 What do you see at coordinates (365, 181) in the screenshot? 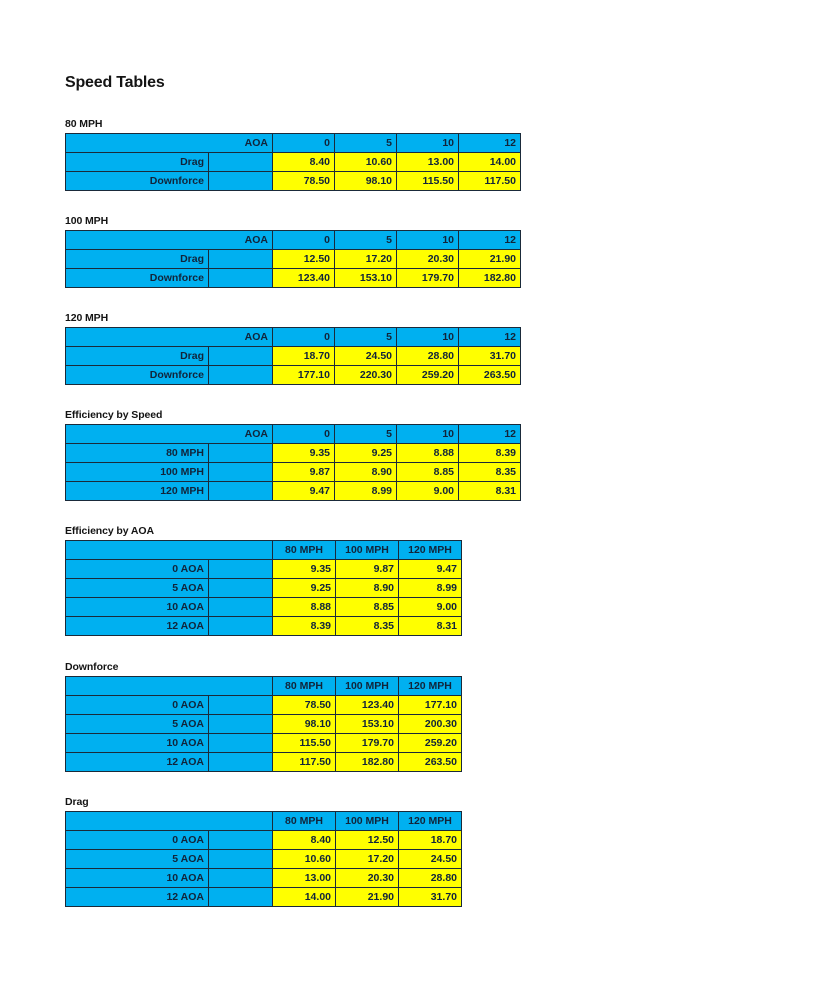
I see `data-cell: 98.10` at bounding box center [365, 181].